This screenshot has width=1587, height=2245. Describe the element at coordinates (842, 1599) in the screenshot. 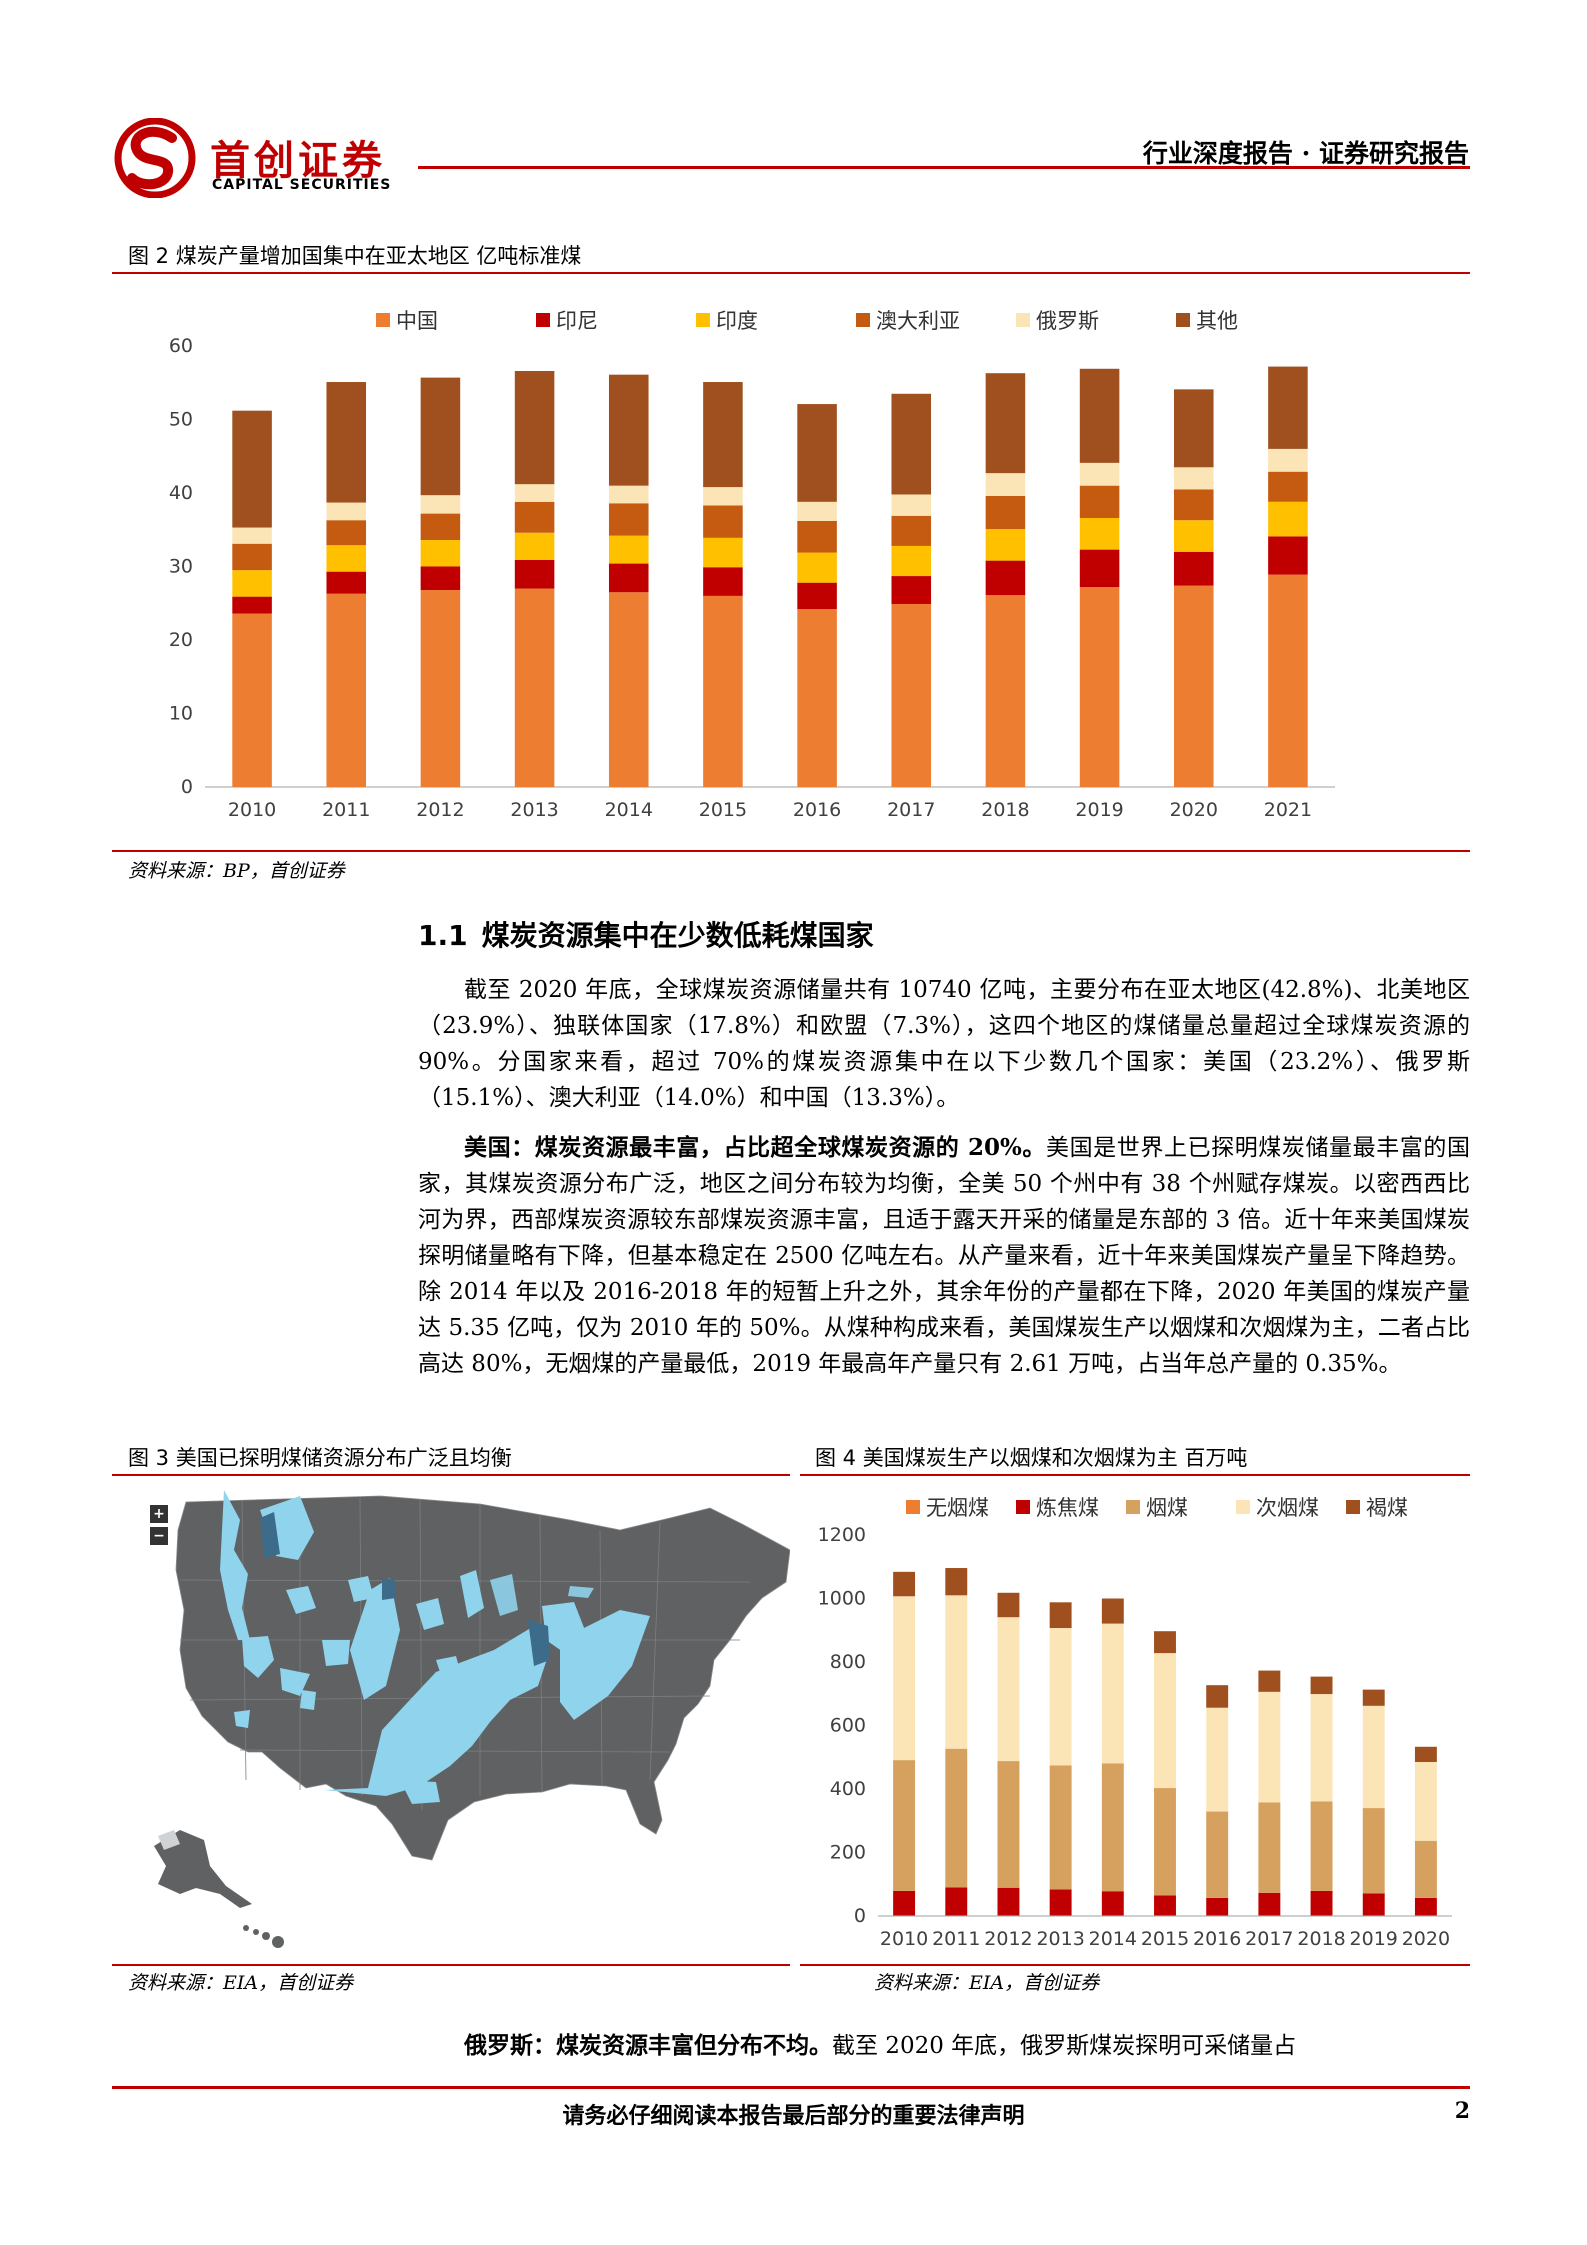

I see `y-tick-label: 1000` at that location.